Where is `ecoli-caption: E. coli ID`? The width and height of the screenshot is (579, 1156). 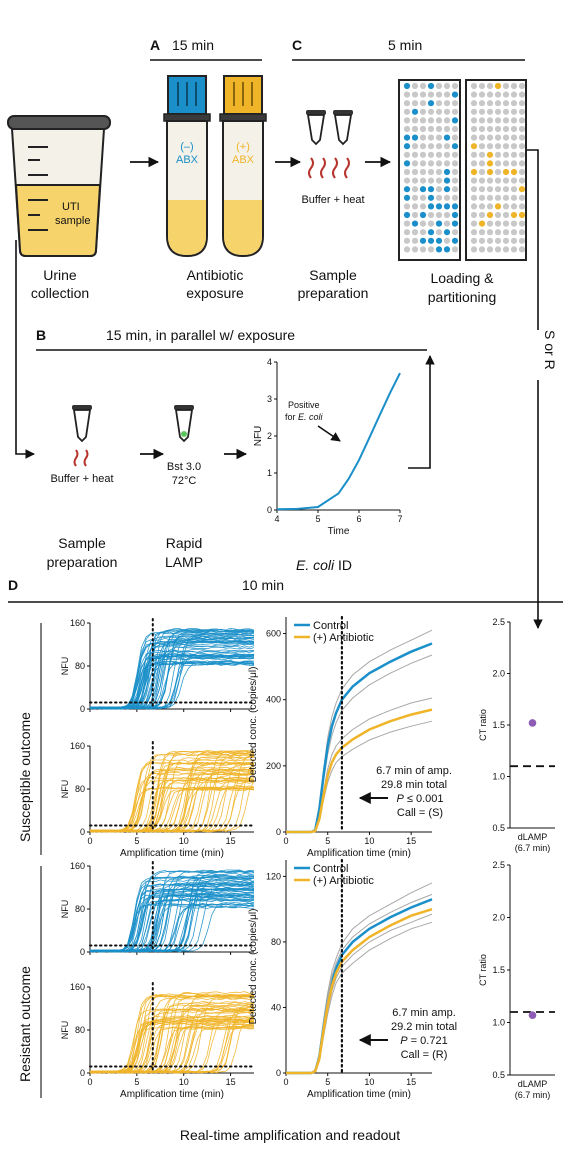 ecoli-caption: E. coli ID is located at coordinates (324, 565).